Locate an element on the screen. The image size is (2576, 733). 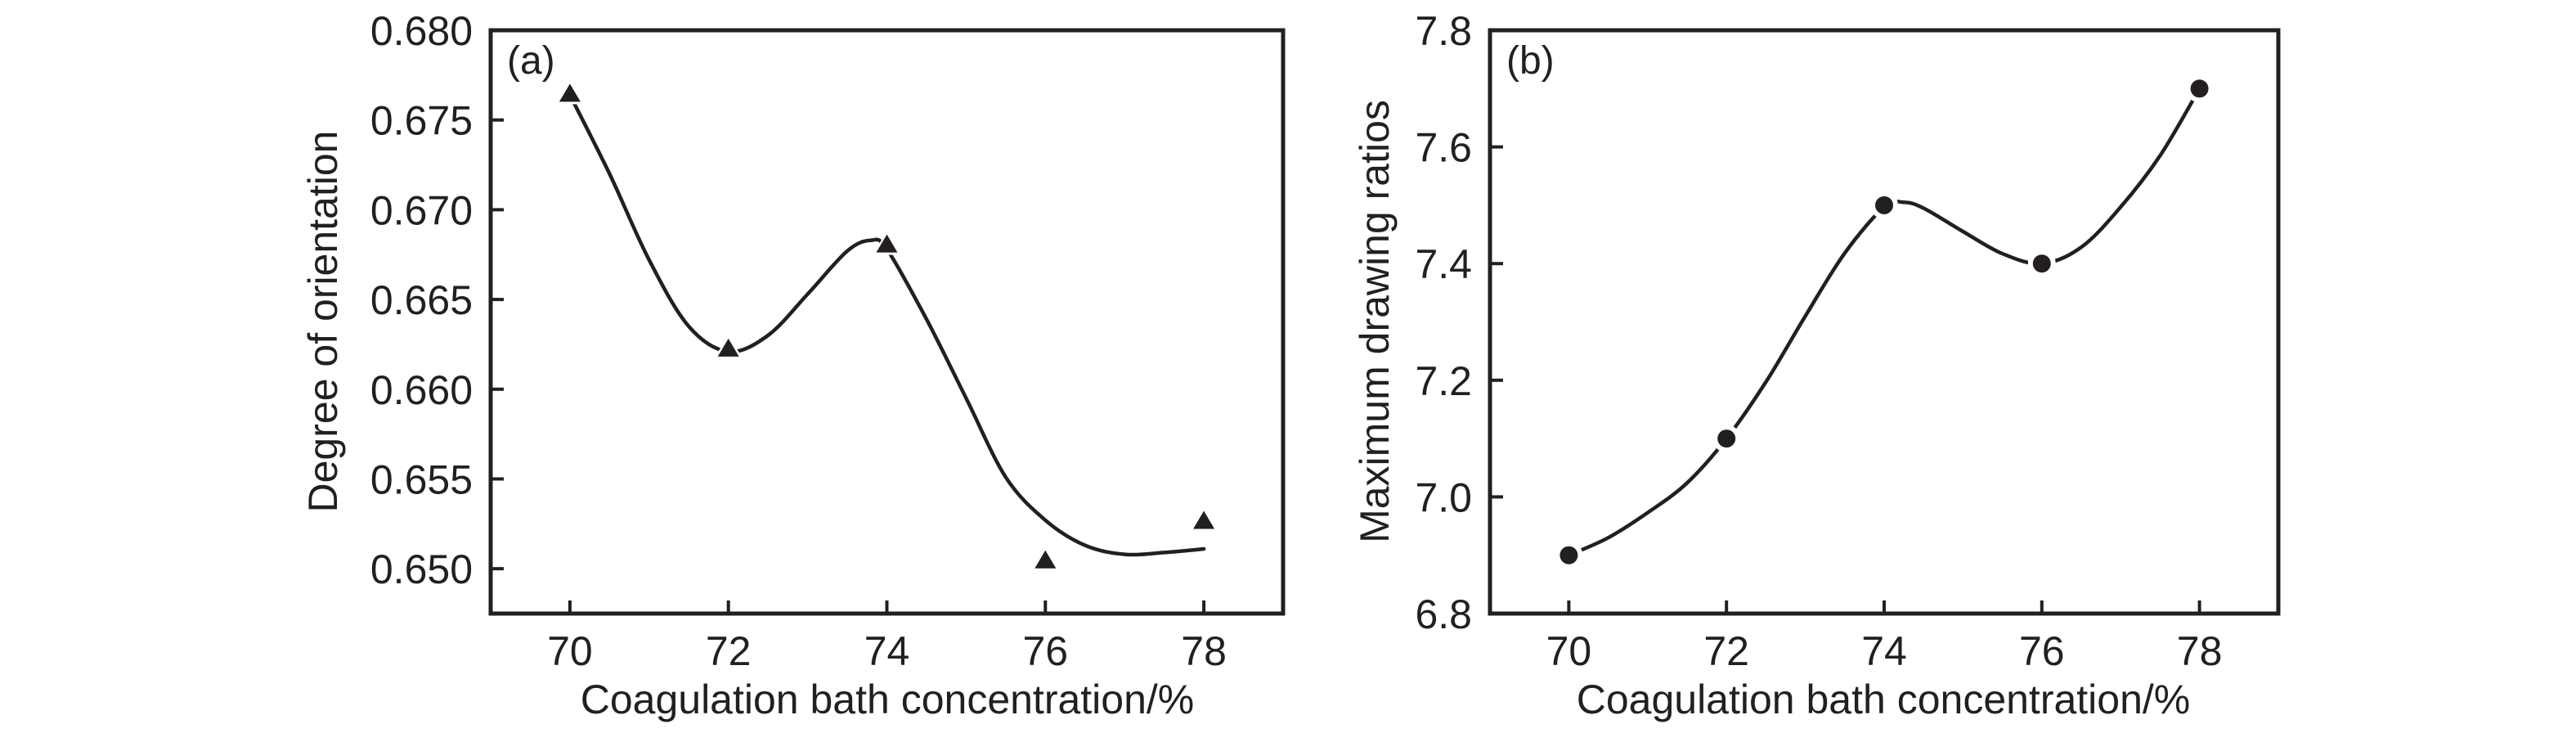
y-tick-label: 0.670 is located at coordinates (421, 210).